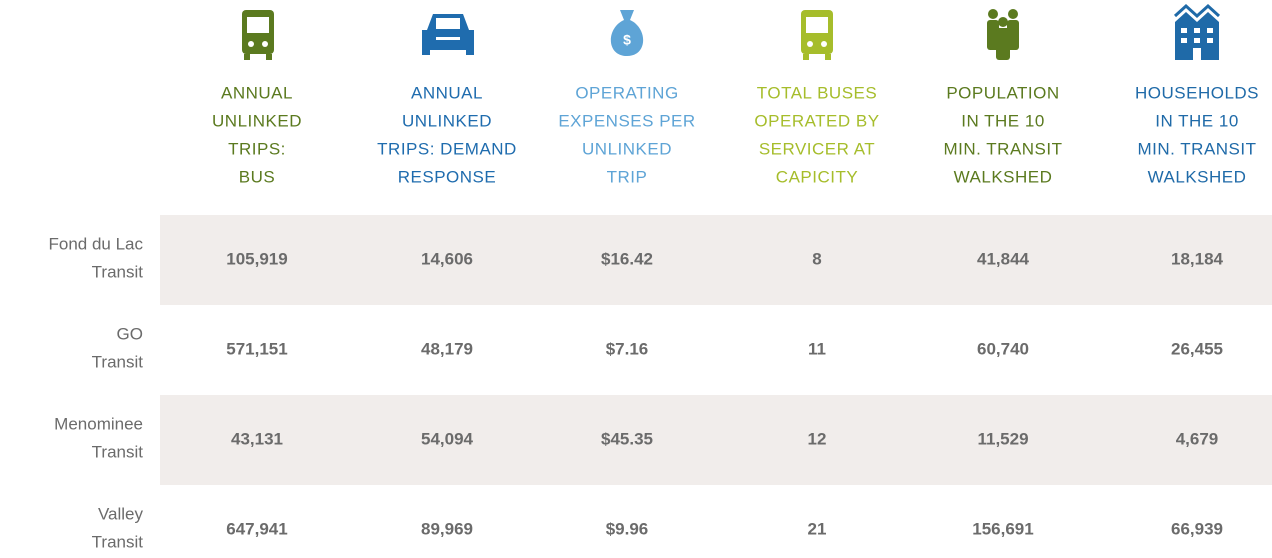 This screenshot has height=558, width=1272. What do you see at coordinates (627, 528) in the screenshot?
I see `cell-value: $9.96` at bounding box center [627, 528].